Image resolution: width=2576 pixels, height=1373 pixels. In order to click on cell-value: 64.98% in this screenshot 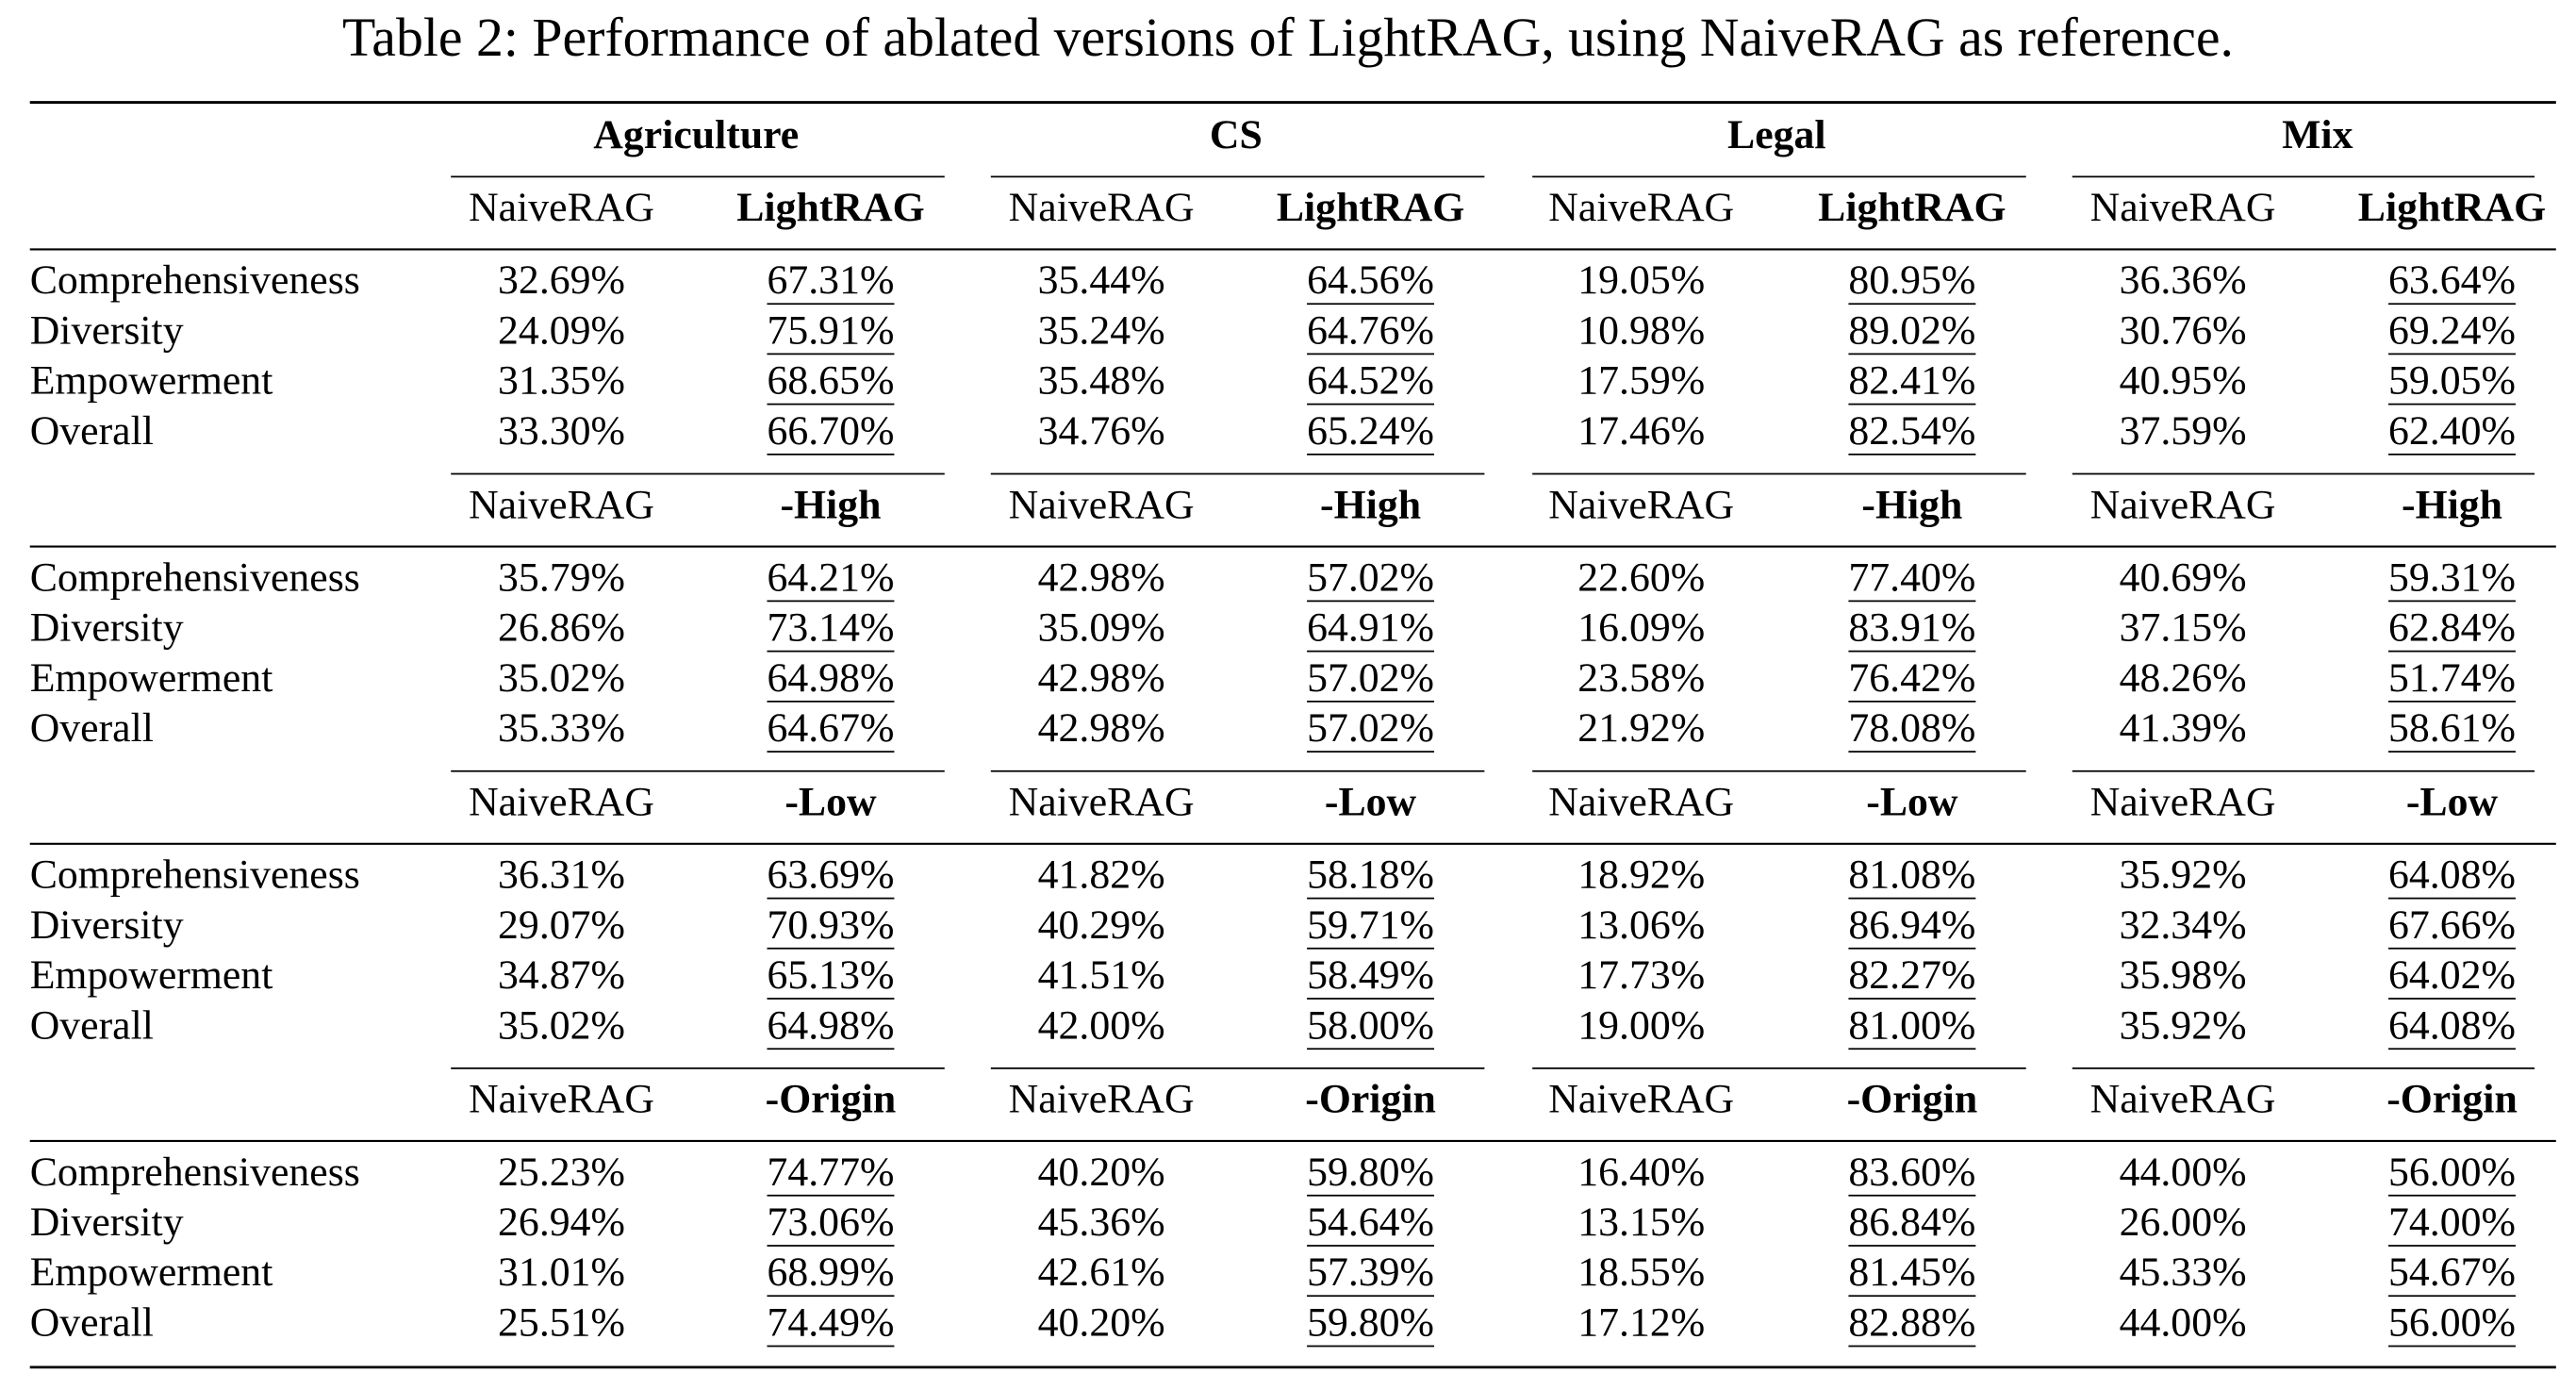, I will do `click(830, 678)`.